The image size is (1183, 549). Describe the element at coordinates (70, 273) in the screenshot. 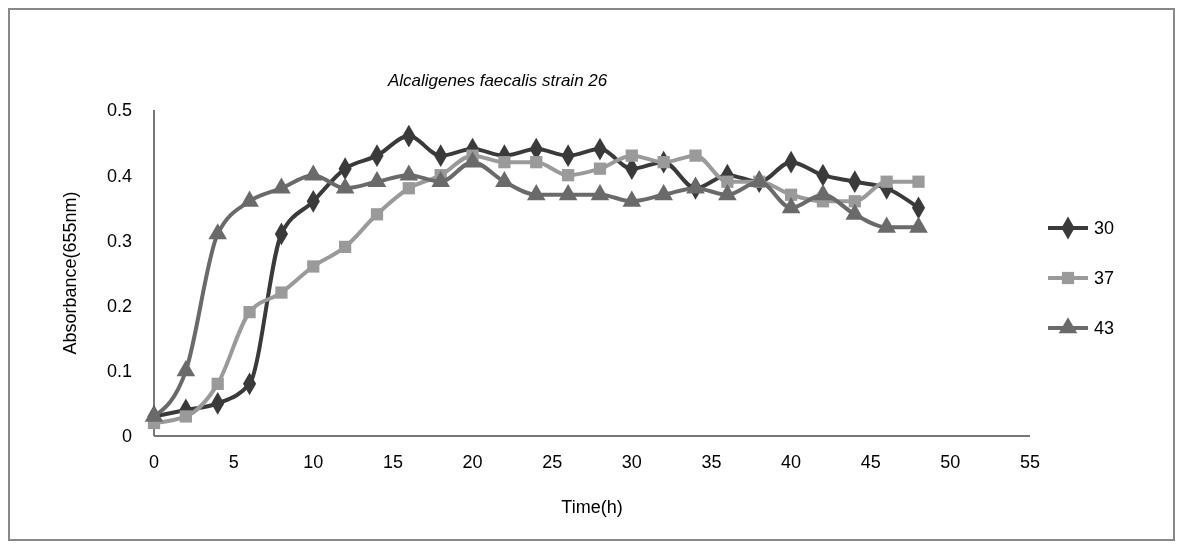

I see `y-axis-title: Absorbance(655nm)` at that location.